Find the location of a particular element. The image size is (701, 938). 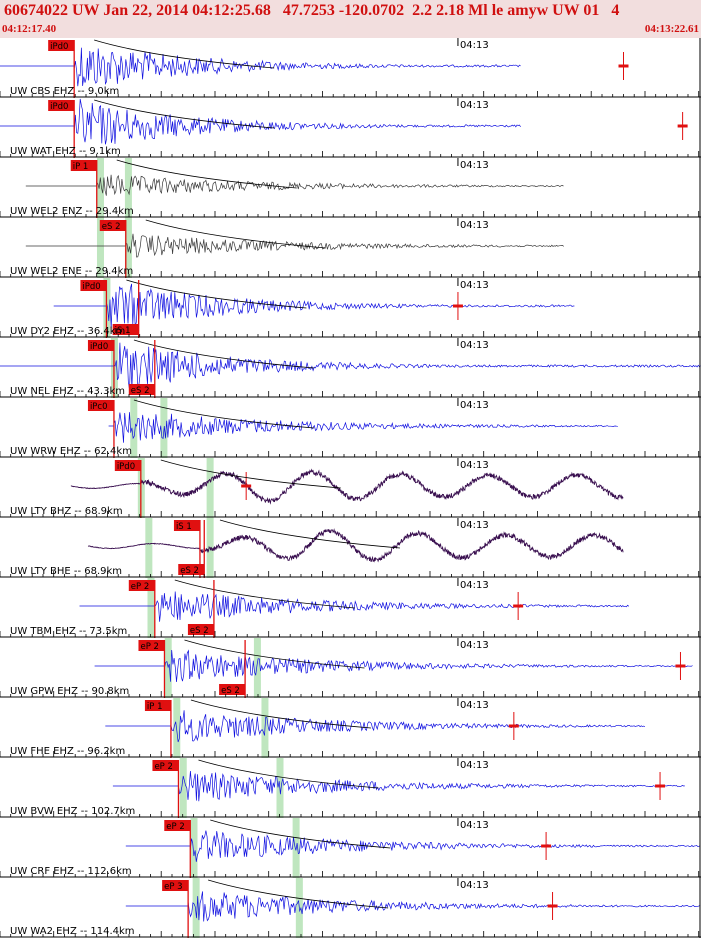

station-label: UW WAT EHZ -- 9.1km is located at coordinates (65, 151).